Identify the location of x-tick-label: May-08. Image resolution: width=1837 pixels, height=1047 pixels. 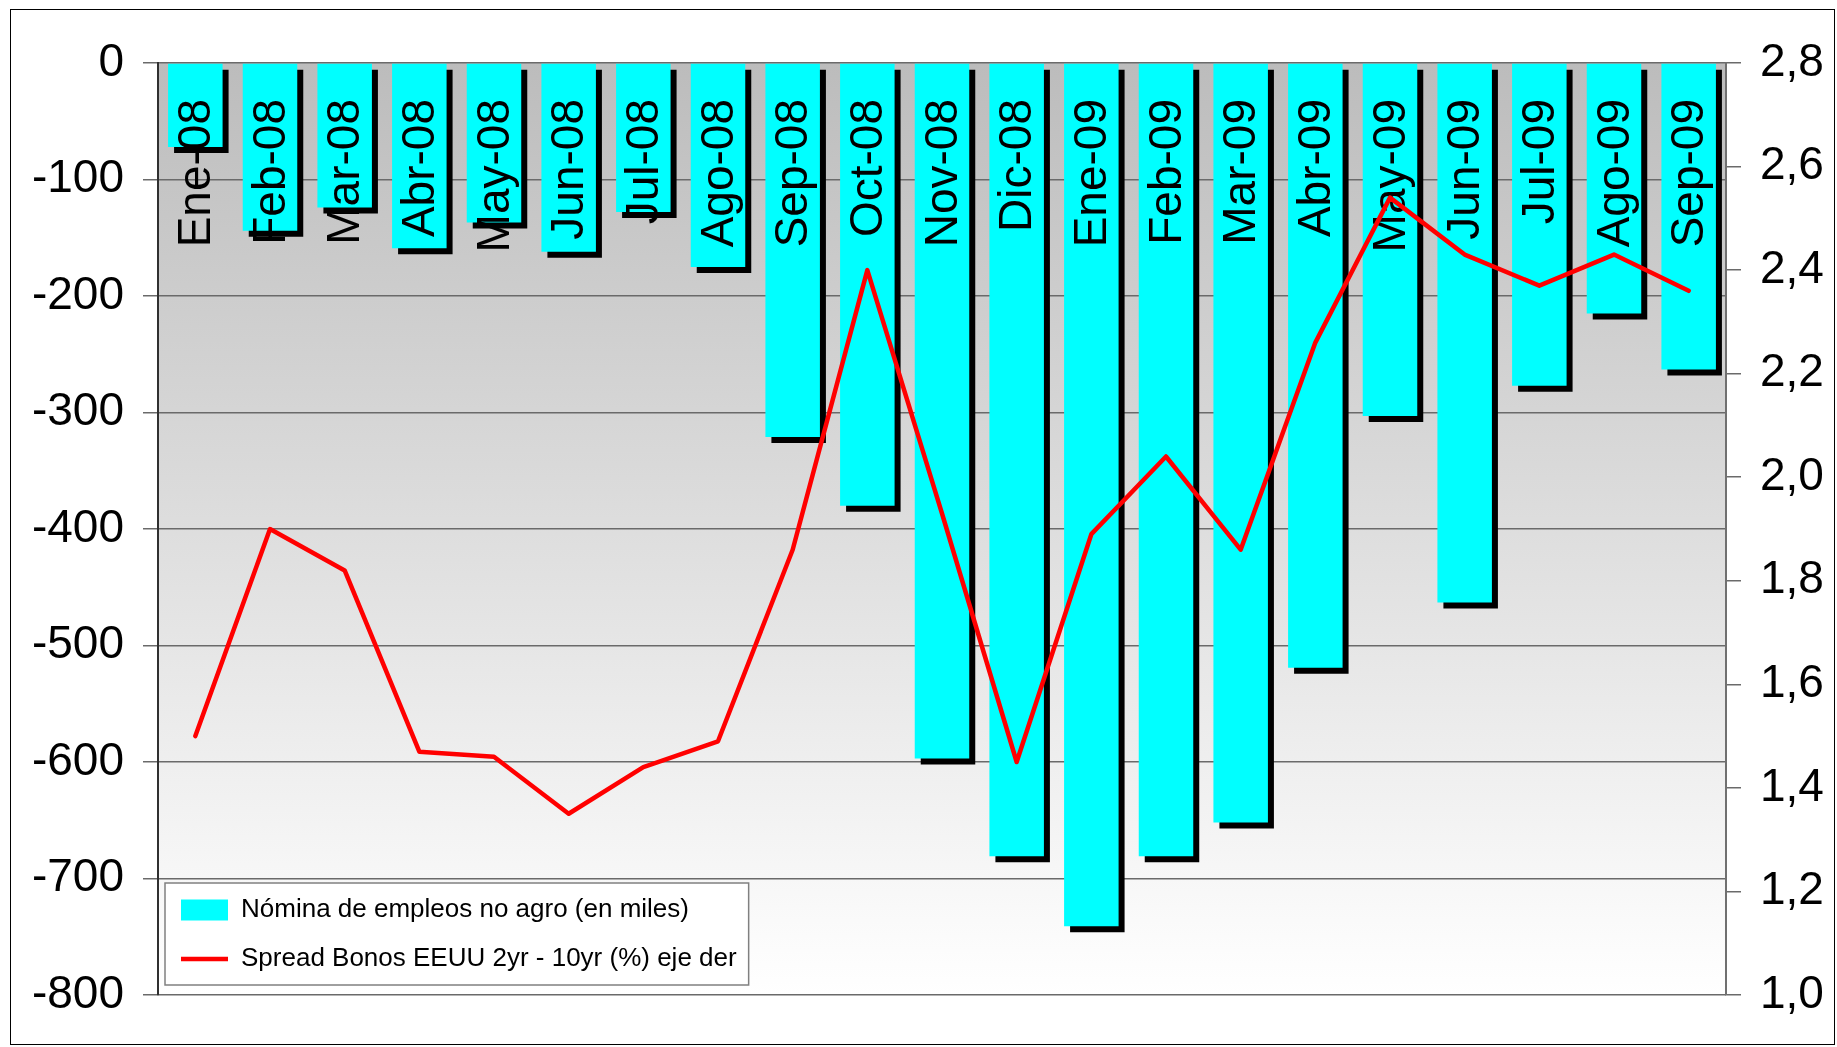
(492, 176).